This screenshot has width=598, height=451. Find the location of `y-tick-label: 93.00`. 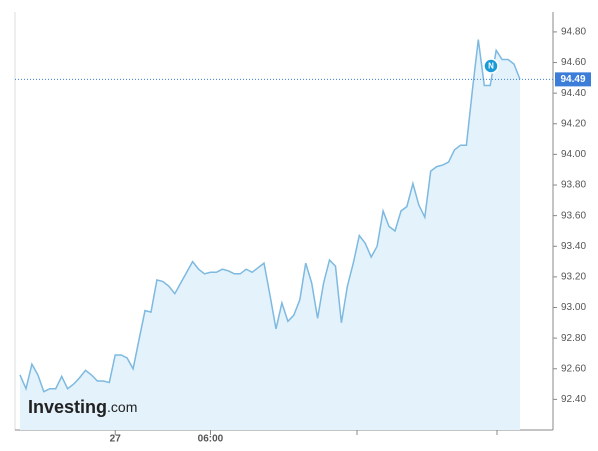

y-tick-label: 93.00 is located at coordinates (573, 307).